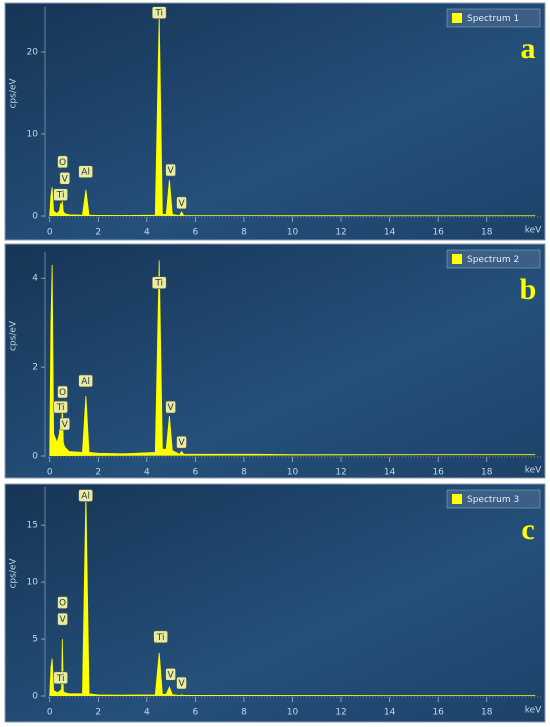  Describe the element at coordinates (528, 48) in the screenshot. I see `panel-letter: a` at that location.